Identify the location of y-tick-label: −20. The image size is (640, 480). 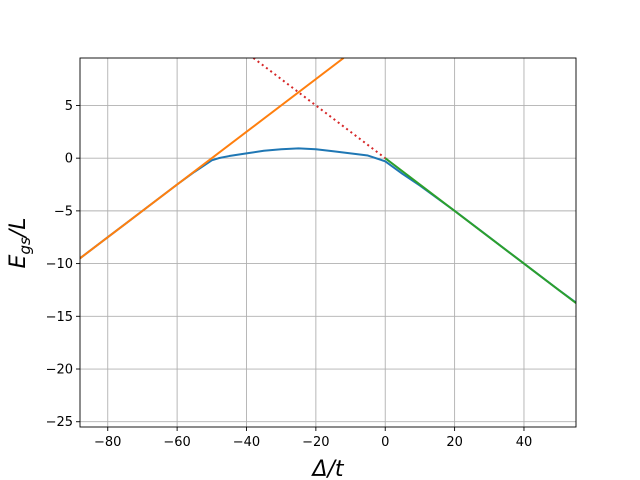
(59, 370).